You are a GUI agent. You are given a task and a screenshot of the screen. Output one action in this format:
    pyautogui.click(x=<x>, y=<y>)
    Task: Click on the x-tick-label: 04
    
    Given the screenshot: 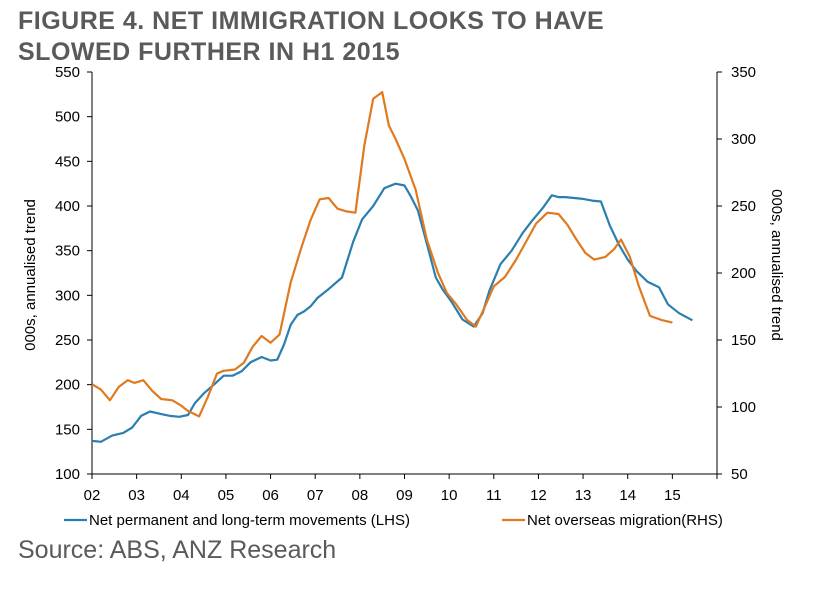 What is the action you would take?
    pyautogui.click(x=181, y=495)
    